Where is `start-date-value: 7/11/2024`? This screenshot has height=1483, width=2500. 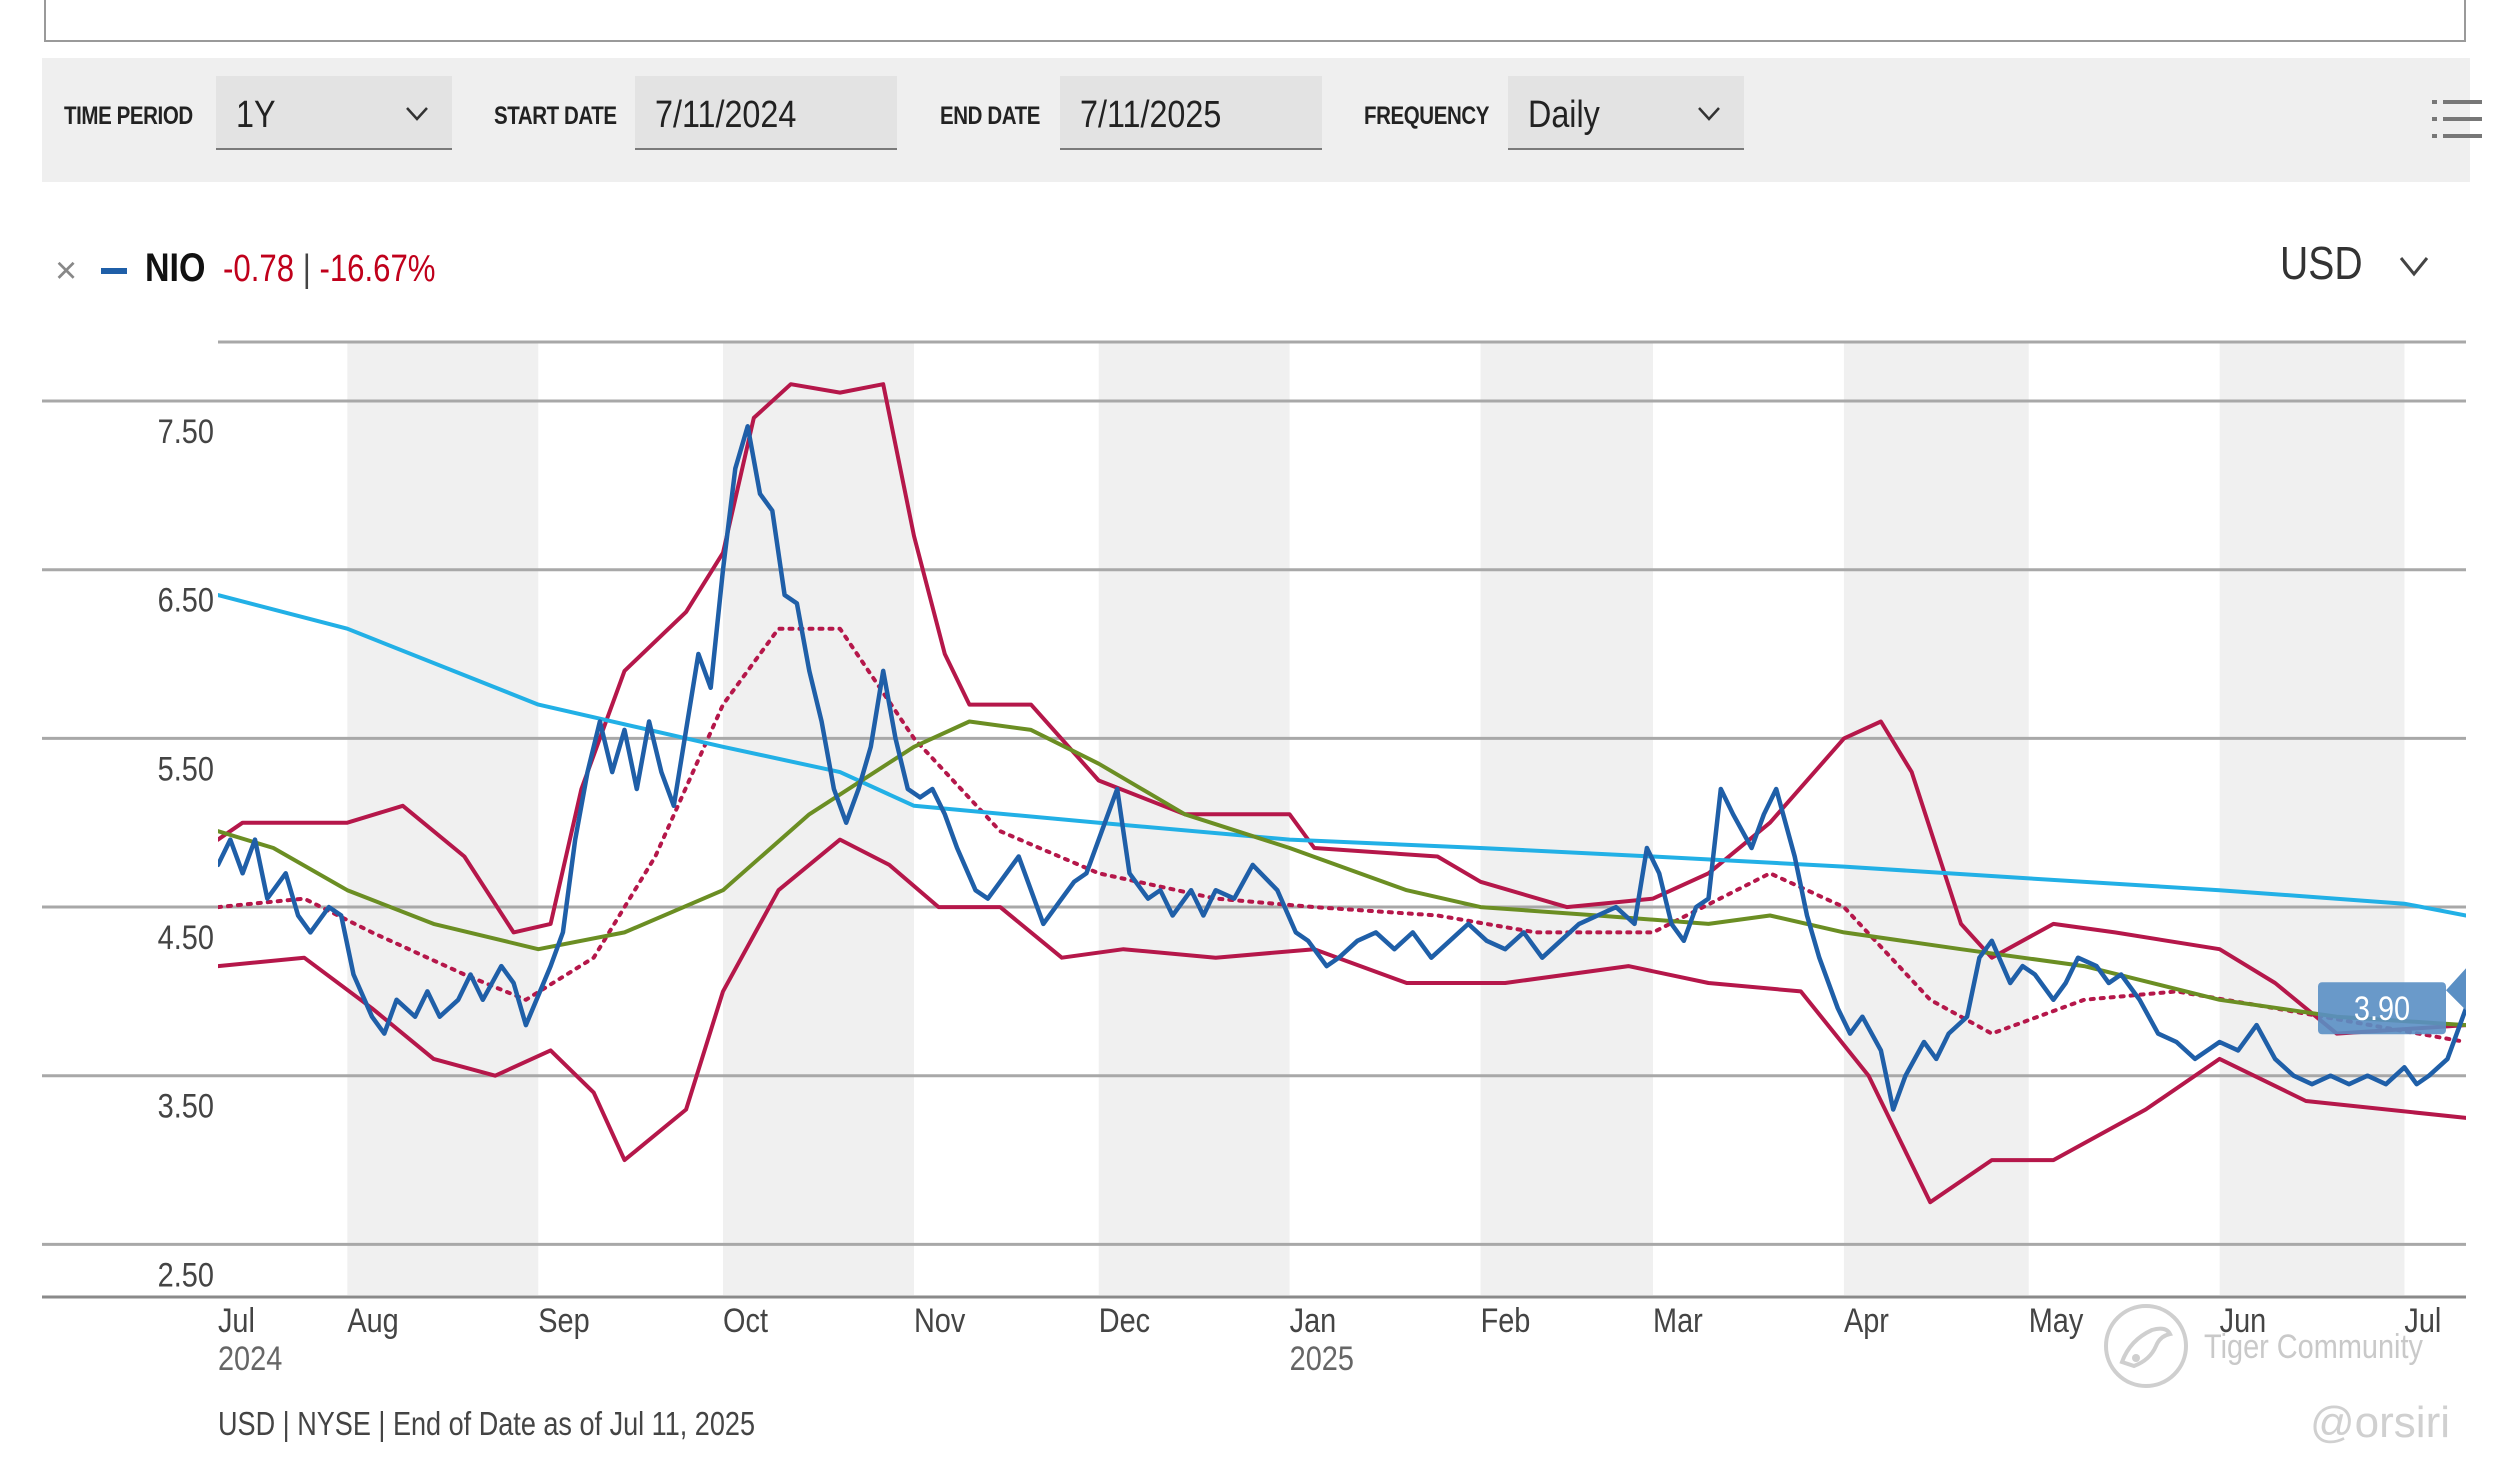
start-date-value: 7/11/2024 is located at coordinates (726, 115).